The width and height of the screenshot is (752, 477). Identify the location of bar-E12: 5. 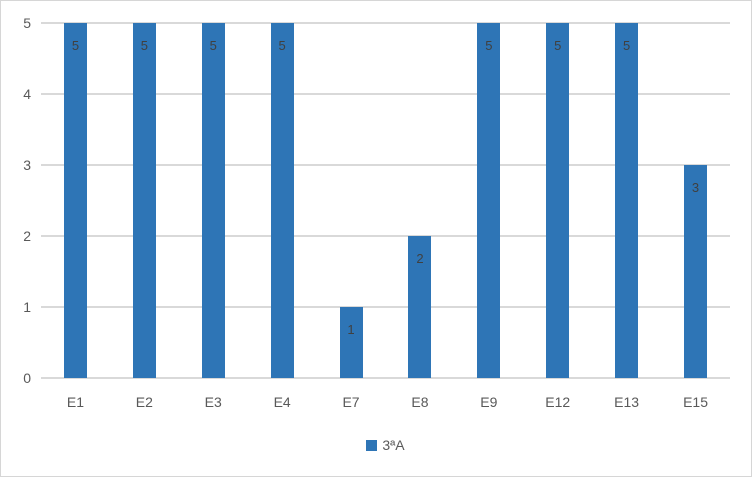
(558, 200).